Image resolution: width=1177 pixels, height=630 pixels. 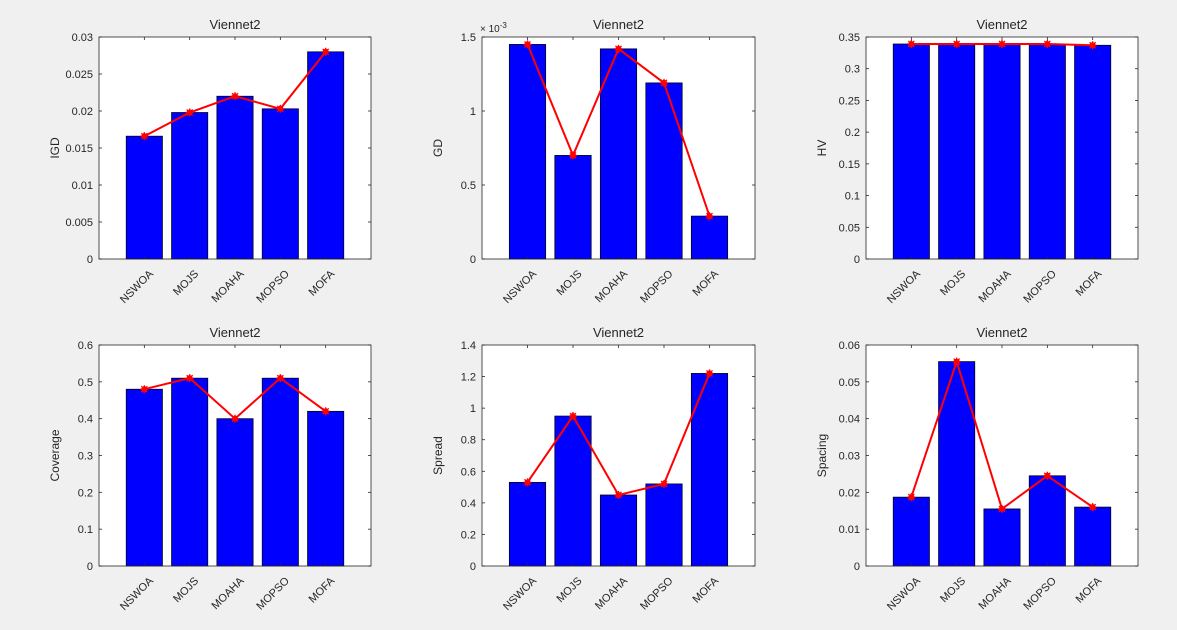 I want to click on y-tick-label: 0.005, so click(x=79, y=223).